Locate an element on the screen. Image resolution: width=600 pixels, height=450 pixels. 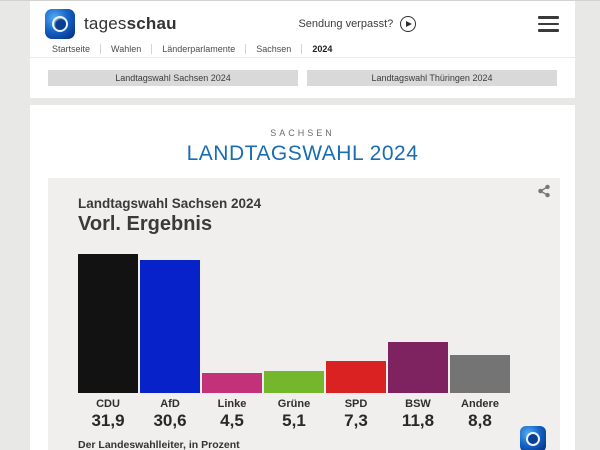
tagesschau-logo-link: tagesschau is located at coordinates (111, 24).